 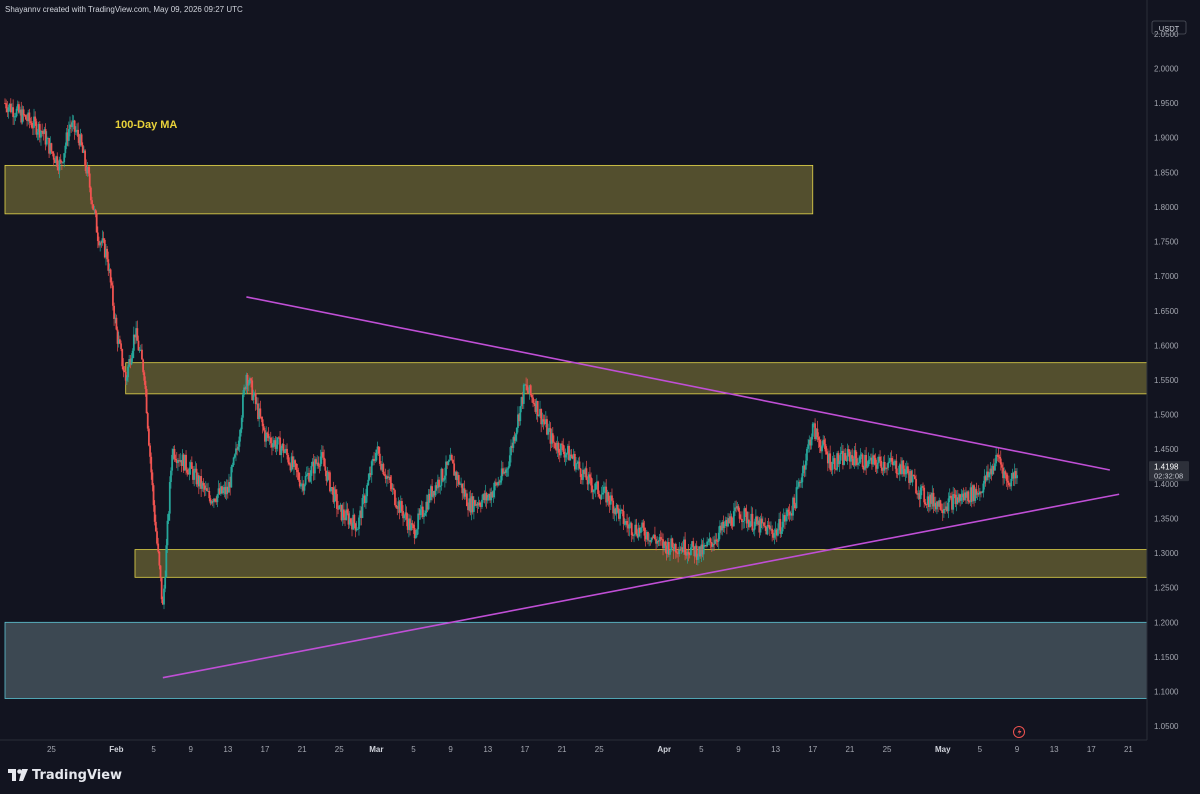 What do you see at coordinates (450, 749) in the screenshot?
I see `time-tick: 9` at bounding box center [450, 749].